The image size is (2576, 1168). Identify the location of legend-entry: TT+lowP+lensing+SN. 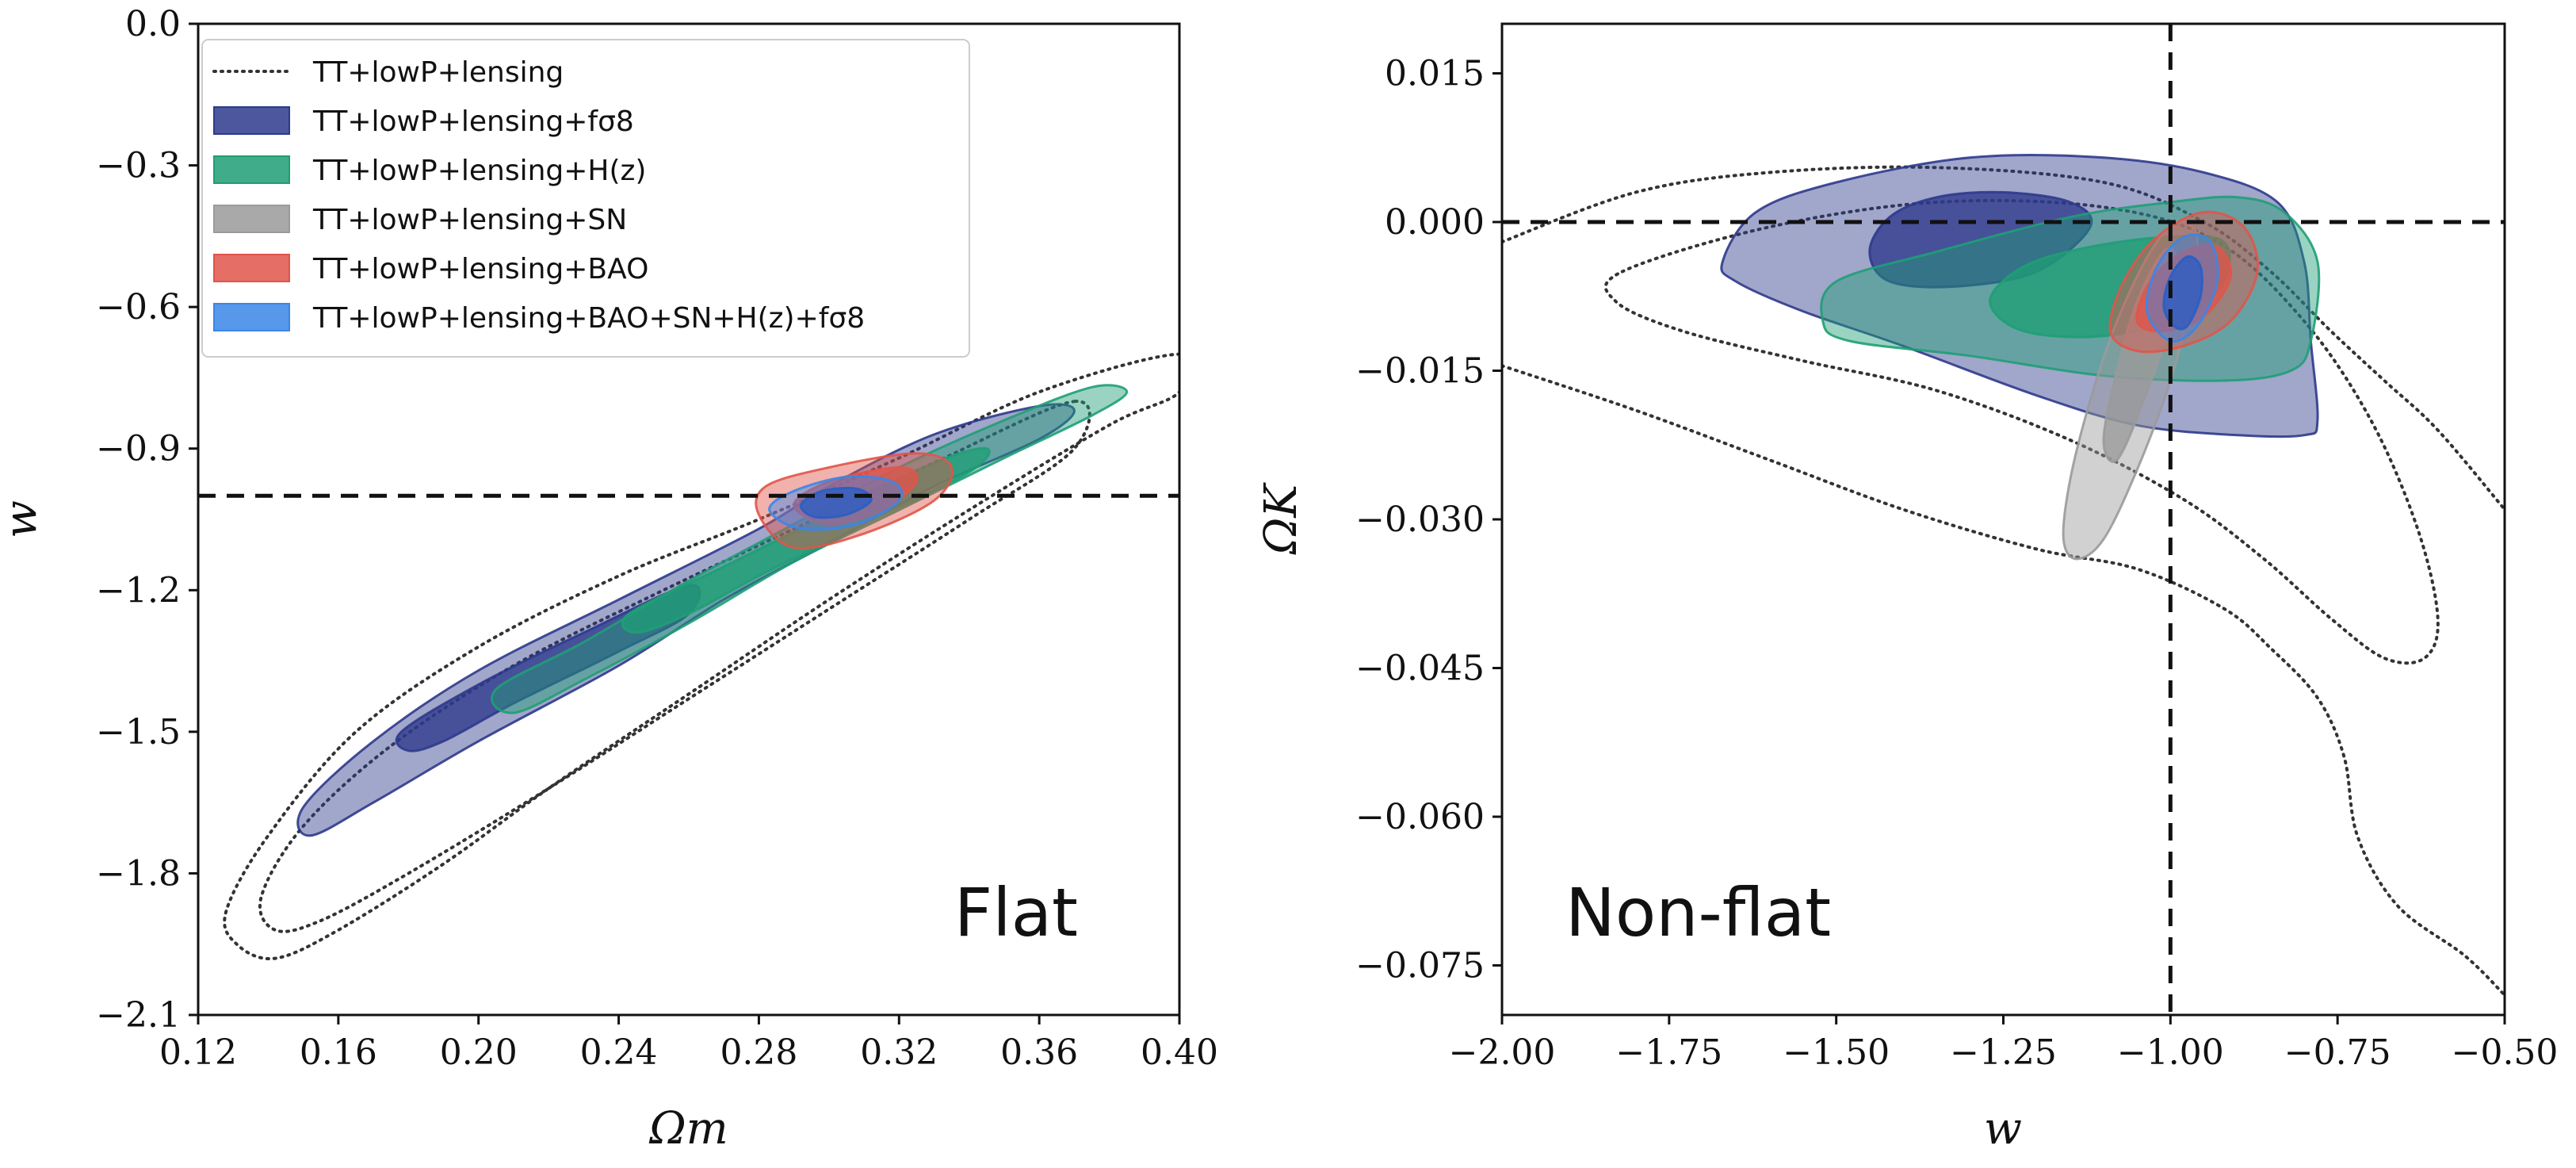
(420, 220).